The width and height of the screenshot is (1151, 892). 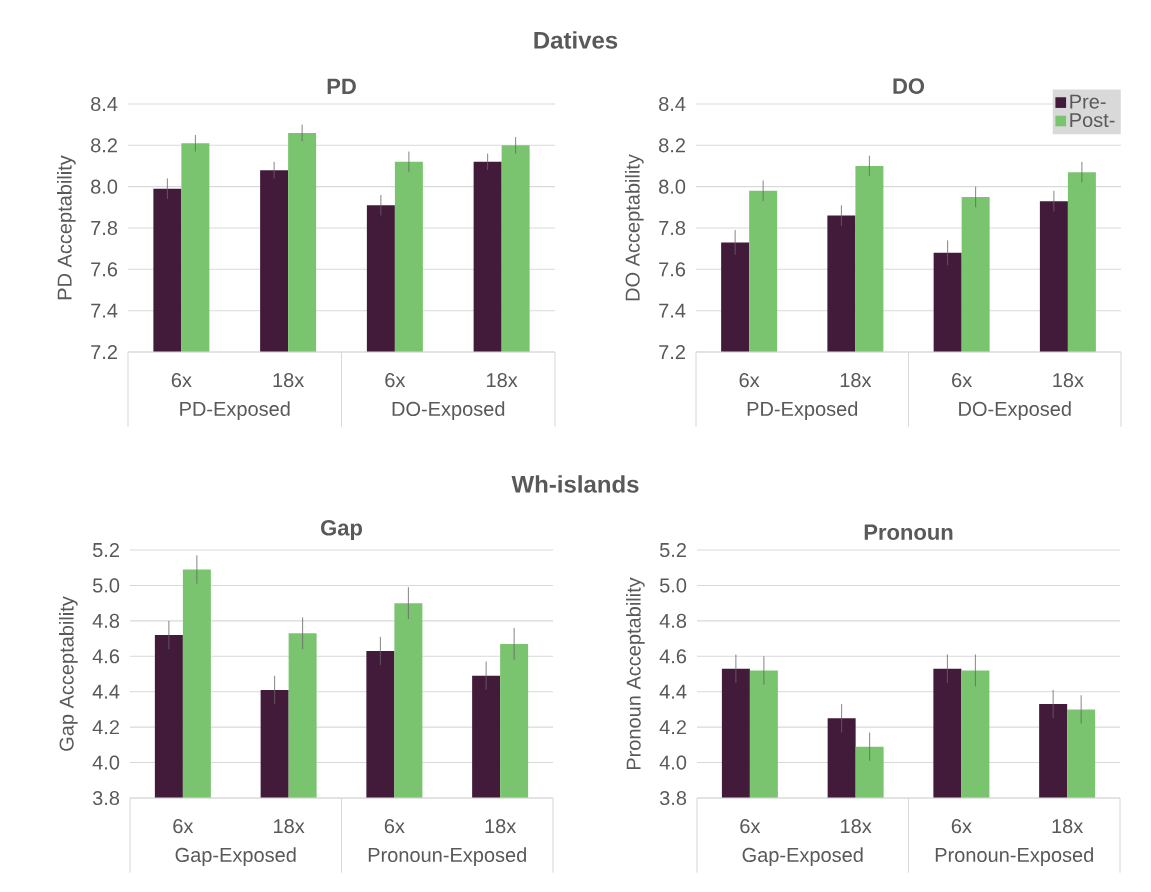 I want to click on chart-title: Pronoun, so click(x=908, y=532).